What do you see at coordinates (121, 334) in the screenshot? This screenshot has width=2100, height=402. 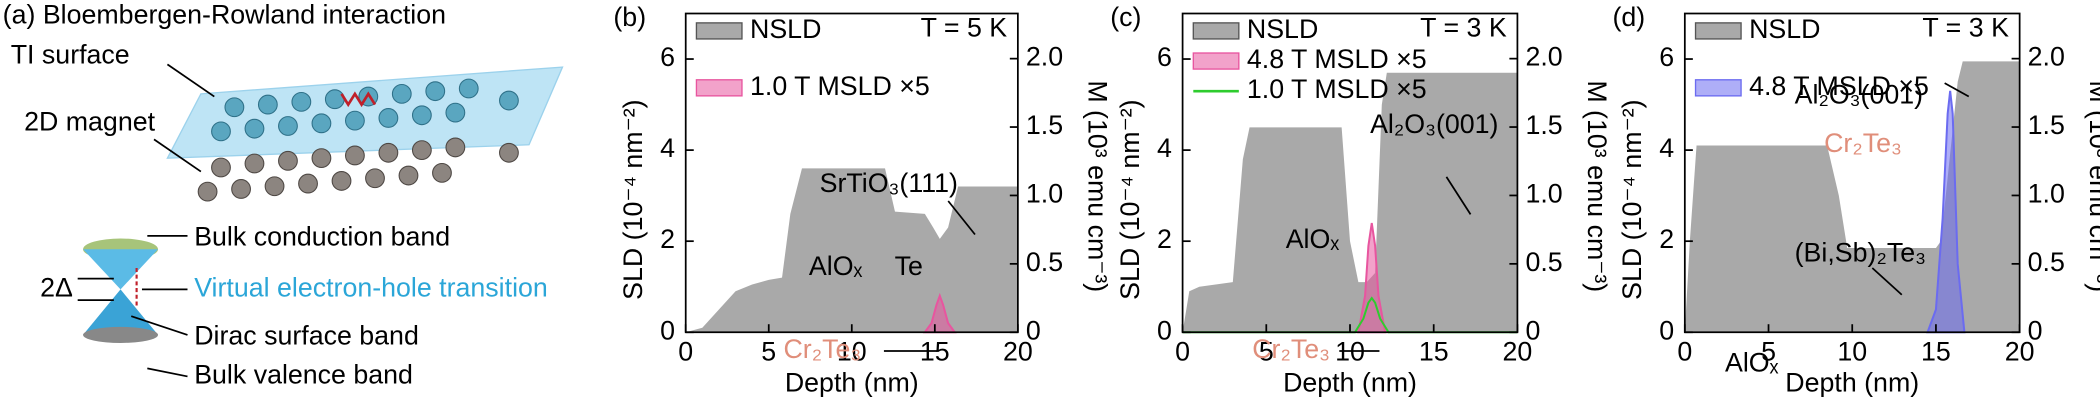 I see `cone-bottom` at bounding box center [121, 334].